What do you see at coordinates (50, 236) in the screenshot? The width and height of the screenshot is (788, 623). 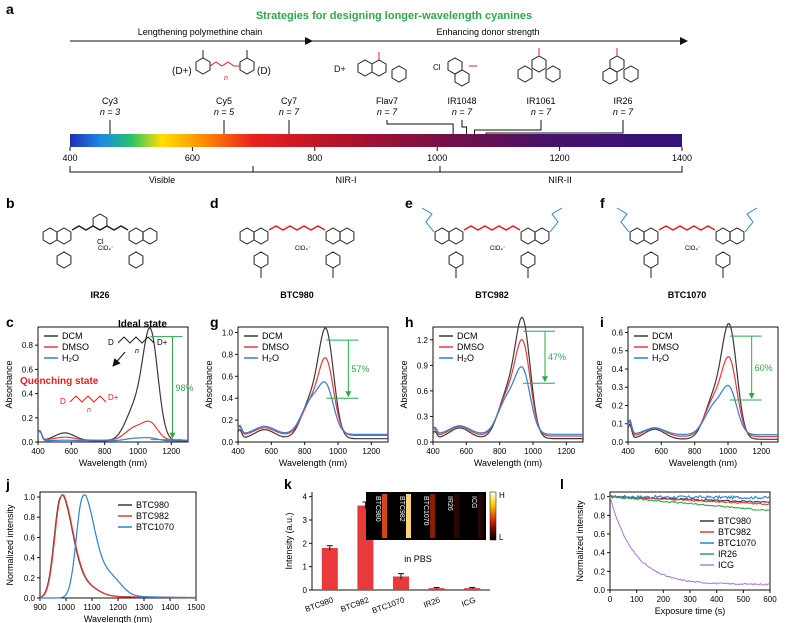 I see `ring-left-a-ir26` at bounding box center [50, 236].